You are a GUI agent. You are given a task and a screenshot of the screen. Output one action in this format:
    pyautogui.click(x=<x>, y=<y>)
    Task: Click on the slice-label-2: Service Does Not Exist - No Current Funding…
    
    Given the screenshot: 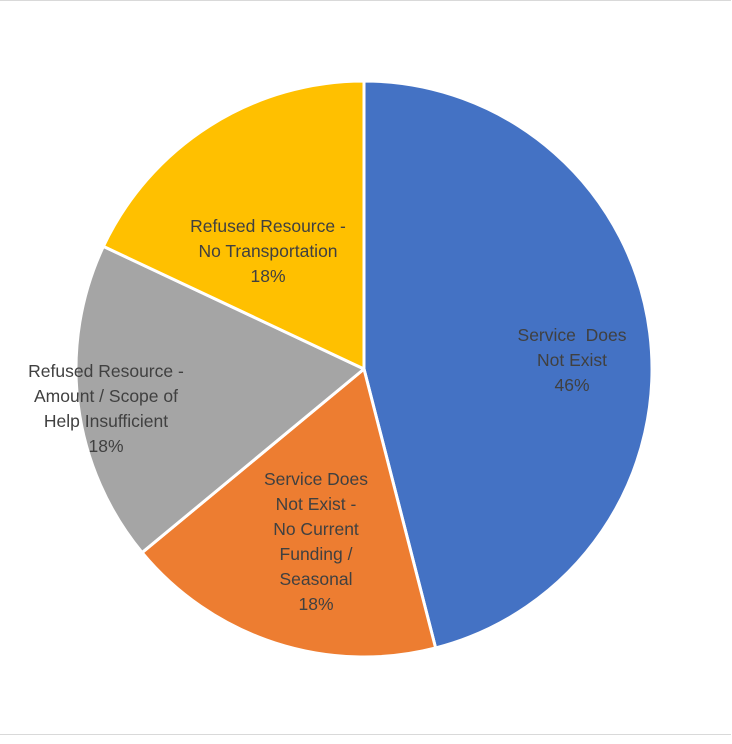 What is the action you would take?
    pyautogui.click(x=316, y=541)
    